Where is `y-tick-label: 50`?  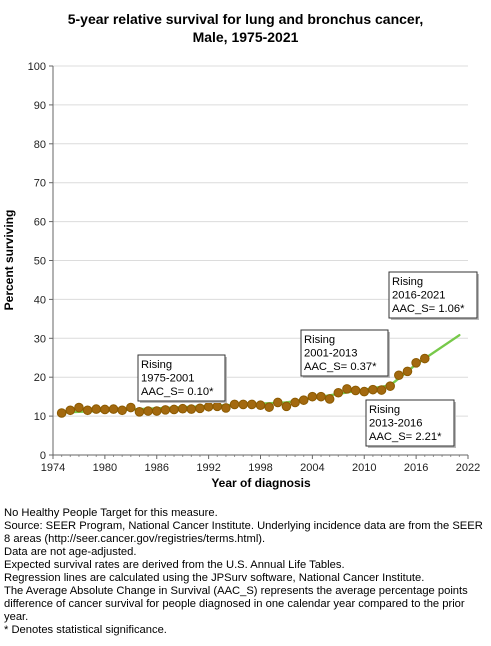
y-tick-label: 50 is located at coordinates (40, 262).